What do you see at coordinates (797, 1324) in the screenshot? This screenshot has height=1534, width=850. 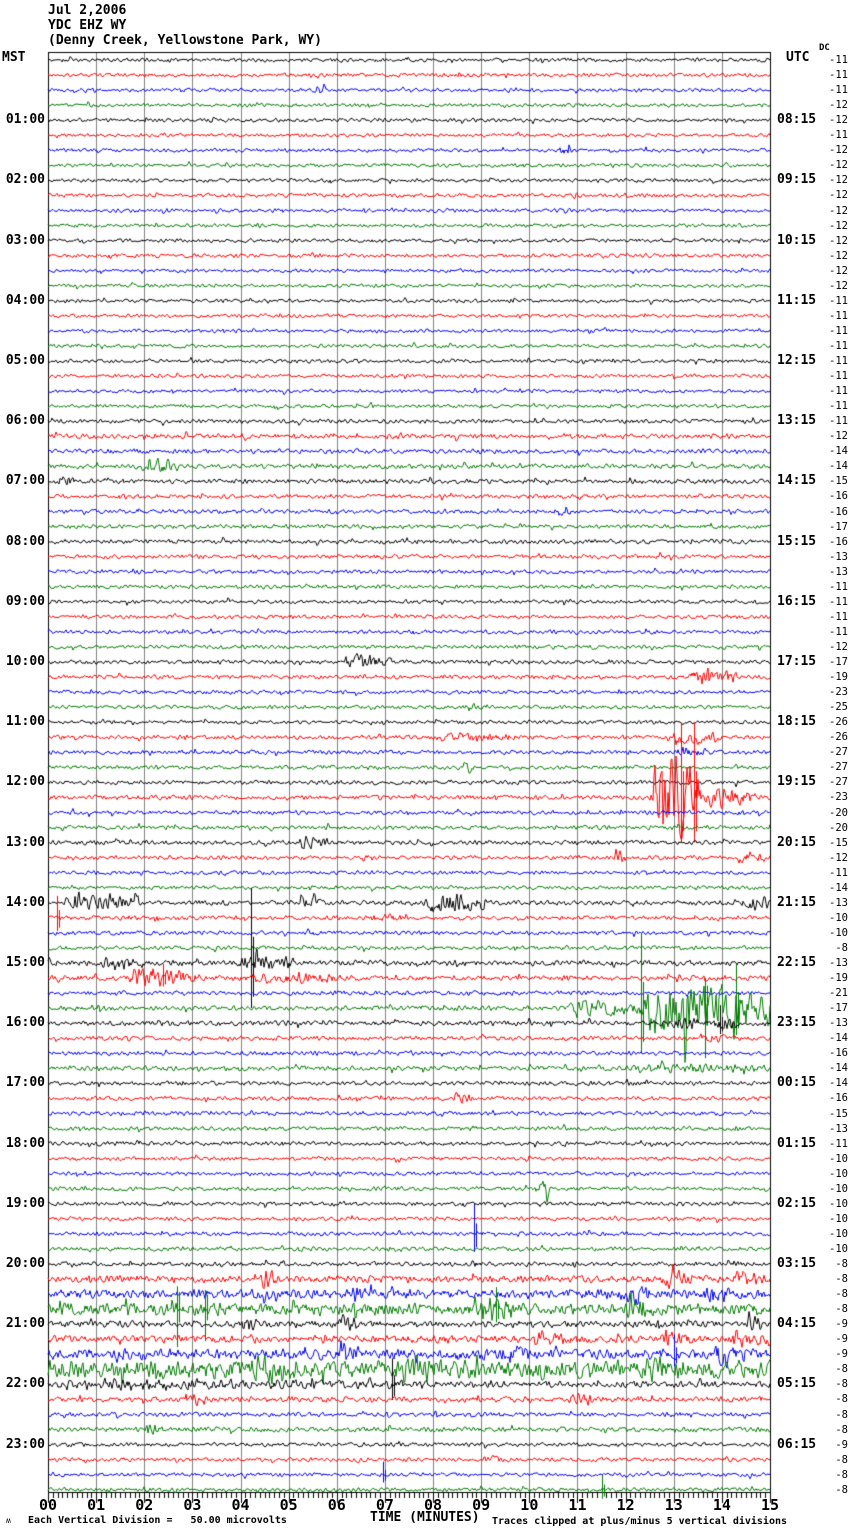 I see `utc-hour-label: 04:15` at bounding box center [797, 1324].